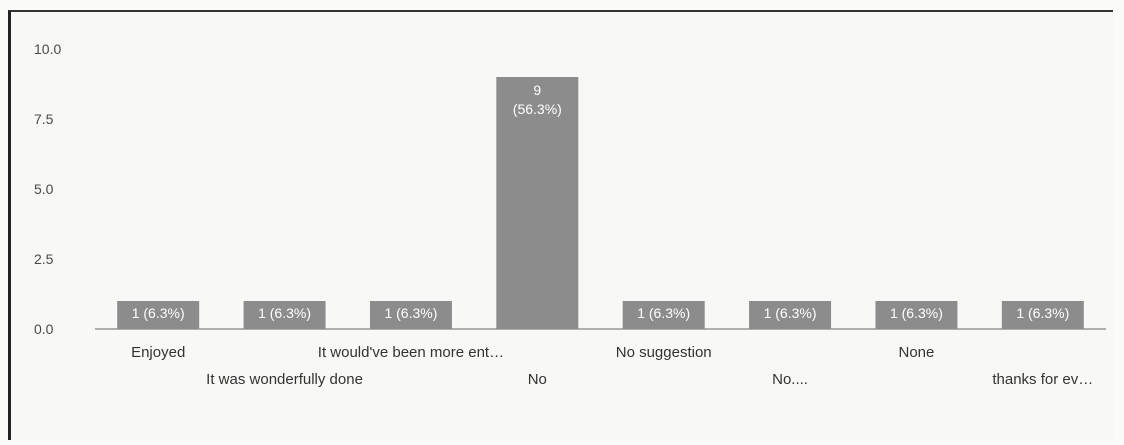 The image size is (1124, 445). Describe the element at coordinates (917, 352) in the screenshot. I see `x-category-label: None` at that location.